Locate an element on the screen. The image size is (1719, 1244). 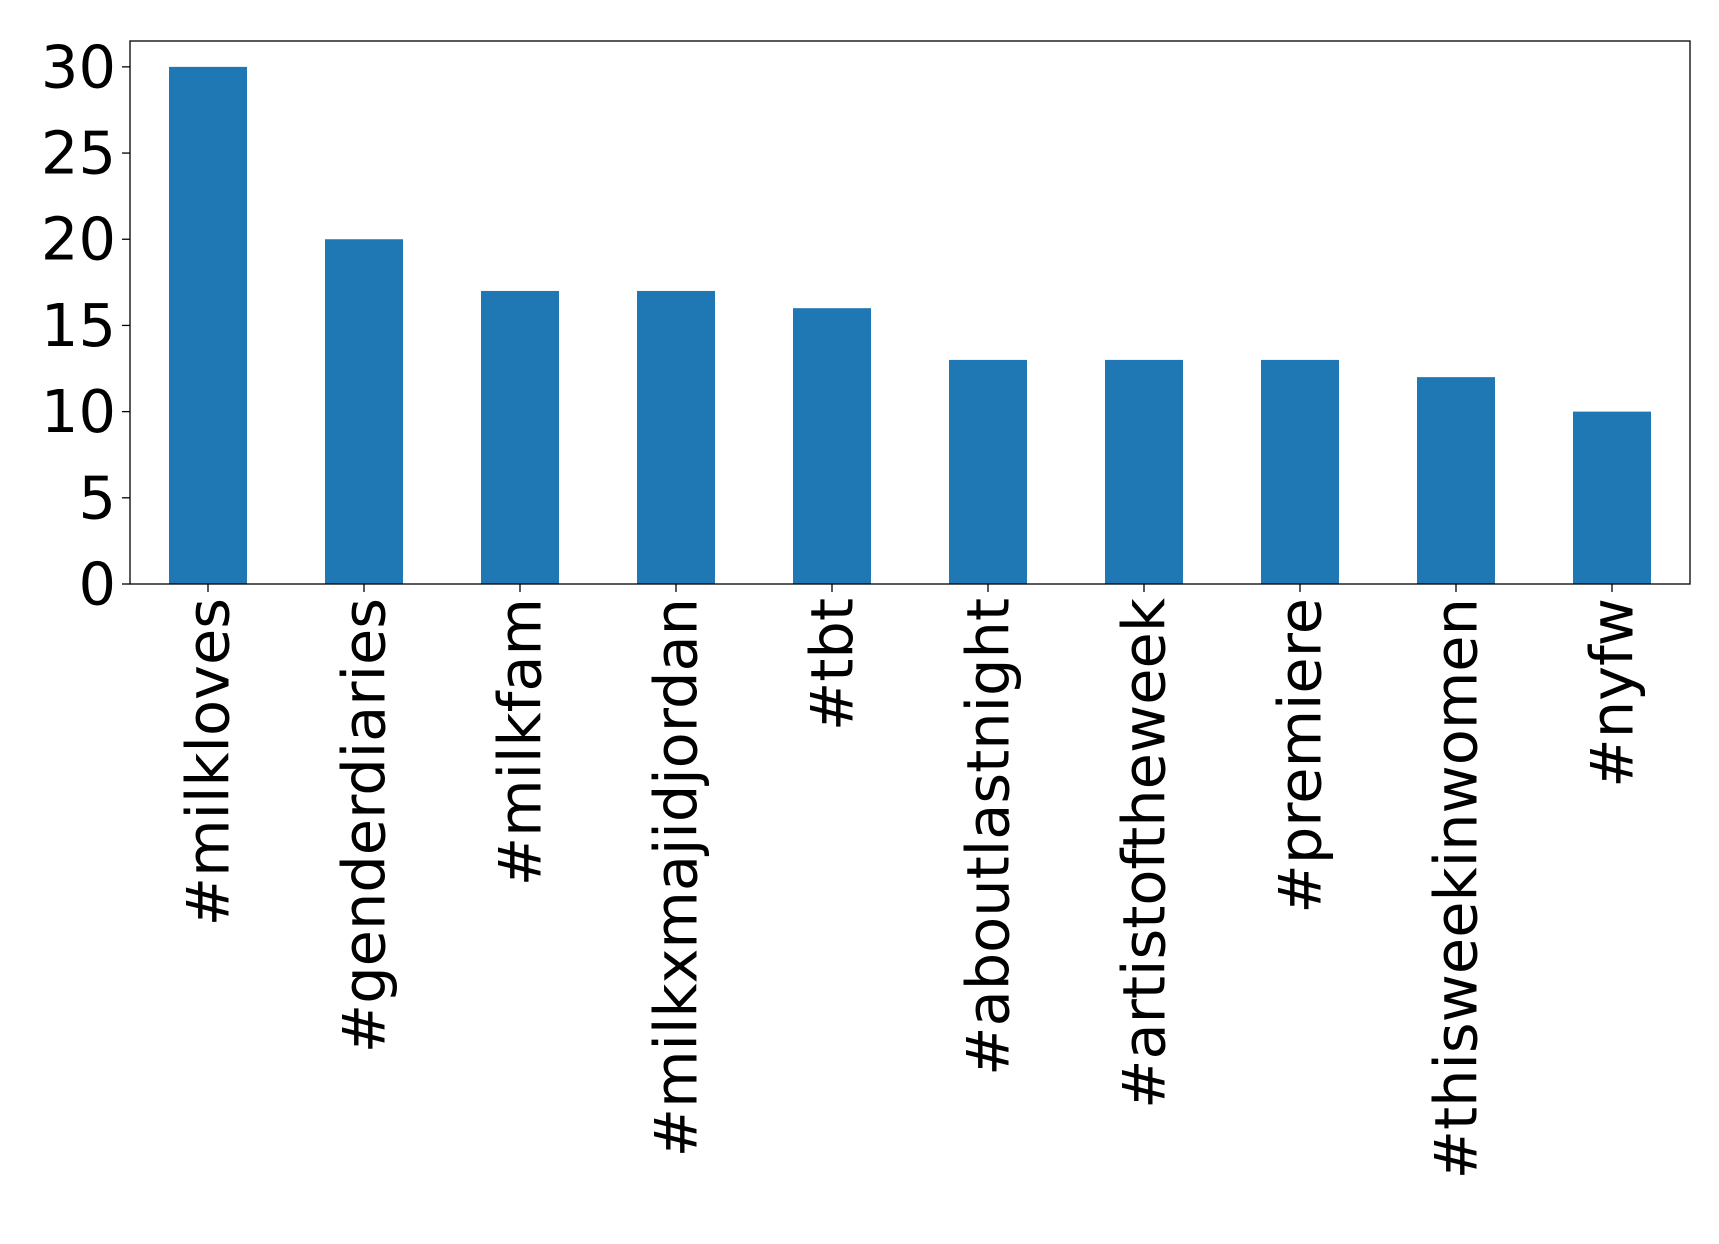
y-tick-label: 15 is located at coordinates (78, 325).